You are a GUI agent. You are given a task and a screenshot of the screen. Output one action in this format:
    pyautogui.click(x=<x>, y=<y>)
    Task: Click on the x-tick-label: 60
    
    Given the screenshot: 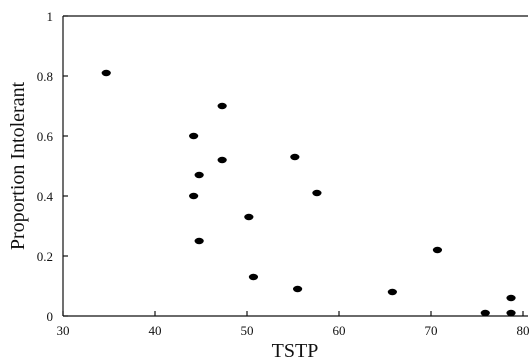 What is the action you would take?
    pyautogui.click(x=339, y=330)
    